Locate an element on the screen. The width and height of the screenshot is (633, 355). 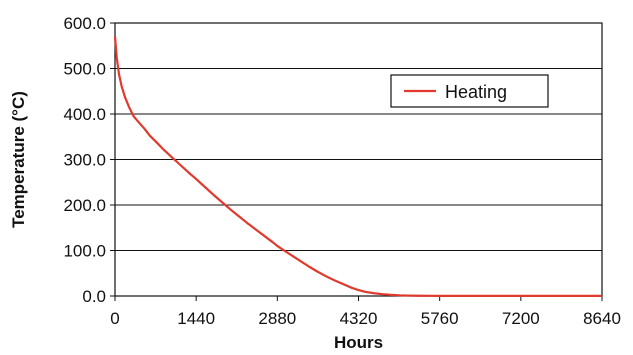
y-tick-label: 500.0 is located at coordinates (84, 69).